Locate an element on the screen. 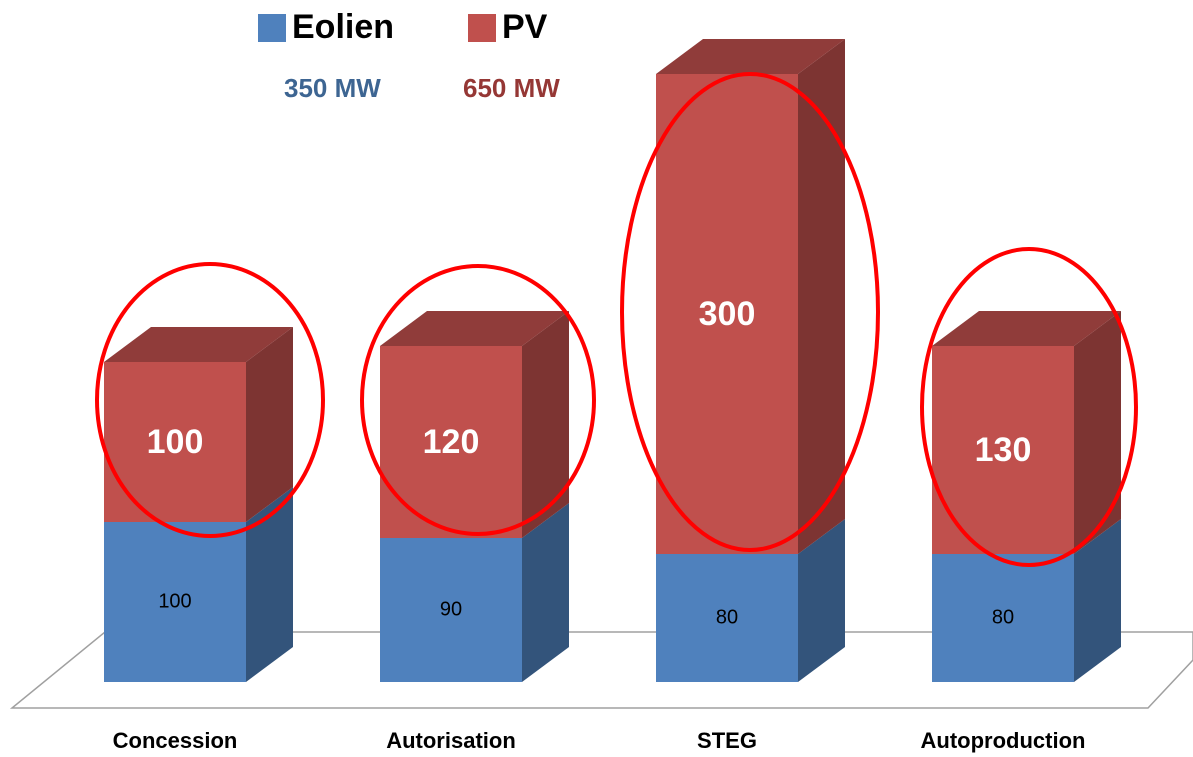 Image resolution: width=1193 pixels, height=757 pixels. value-label: 130 is located at coordinates (1003, 450).